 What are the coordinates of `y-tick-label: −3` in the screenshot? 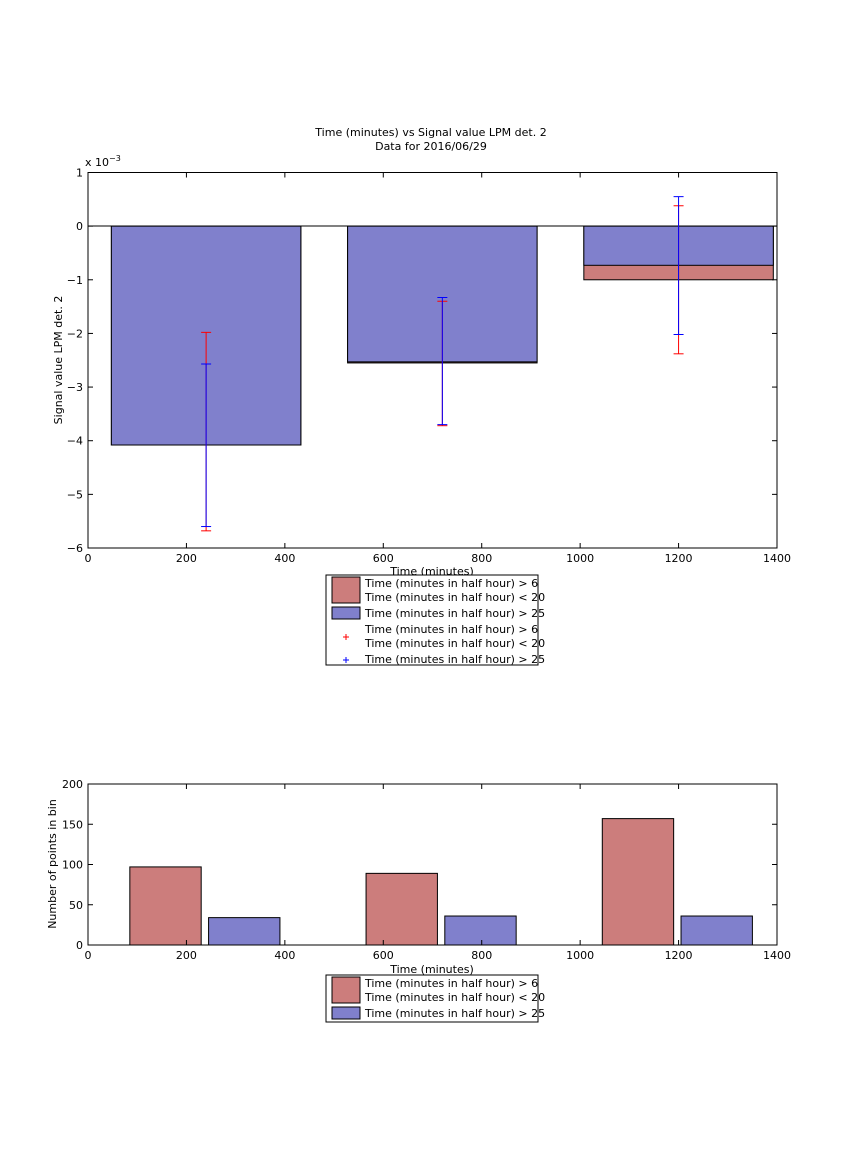 It's located at (75, 387).